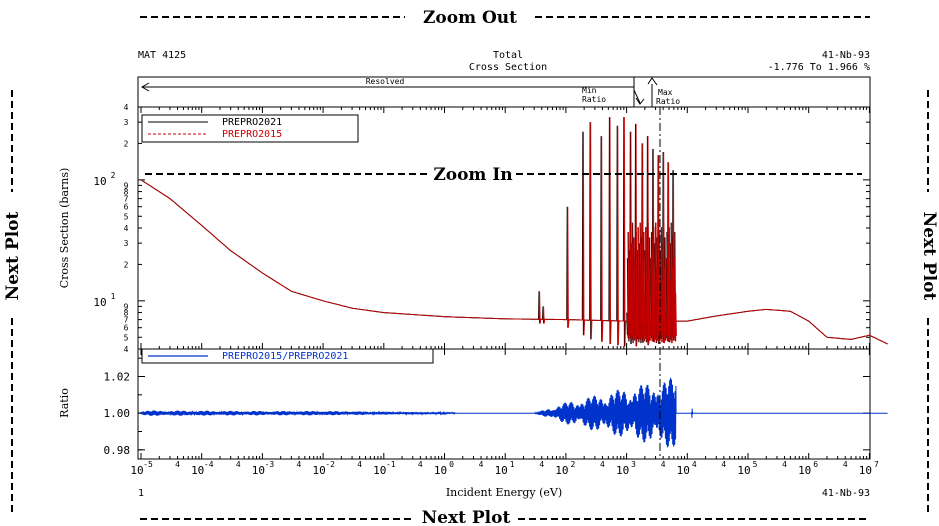  Describe the element at coordinates (209, 464) in the screenshot. I see `x-tick-exponent: -4` at that location.